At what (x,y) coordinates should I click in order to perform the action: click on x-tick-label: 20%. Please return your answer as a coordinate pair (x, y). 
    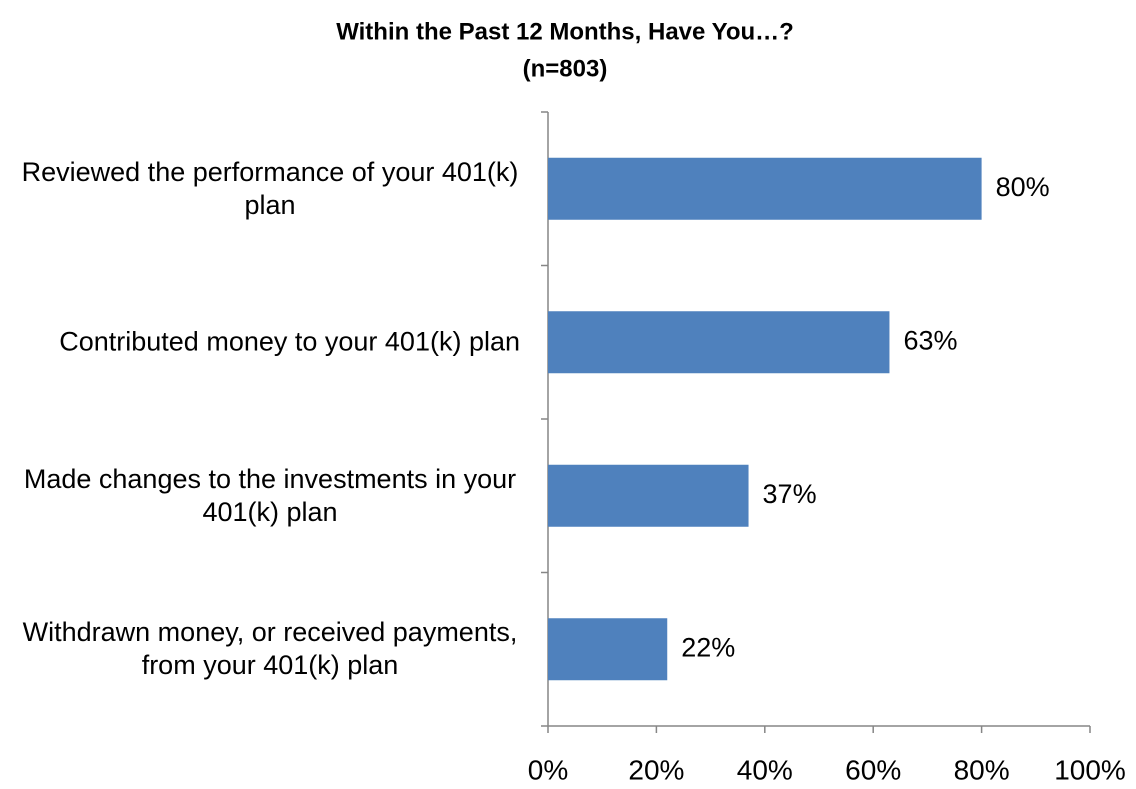
    Looking at the image, I should click on (656, 769).